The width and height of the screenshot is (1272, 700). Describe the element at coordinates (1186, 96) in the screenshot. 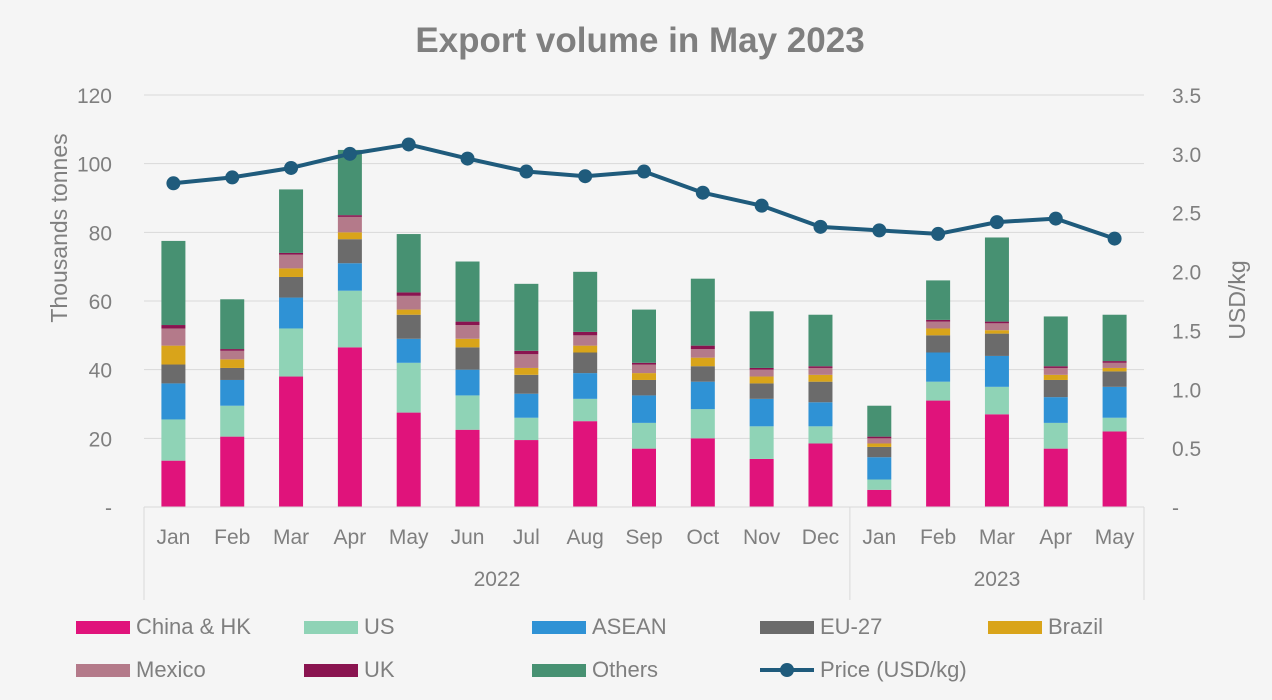

I see `y2-tick-label: 3.5` at that location.